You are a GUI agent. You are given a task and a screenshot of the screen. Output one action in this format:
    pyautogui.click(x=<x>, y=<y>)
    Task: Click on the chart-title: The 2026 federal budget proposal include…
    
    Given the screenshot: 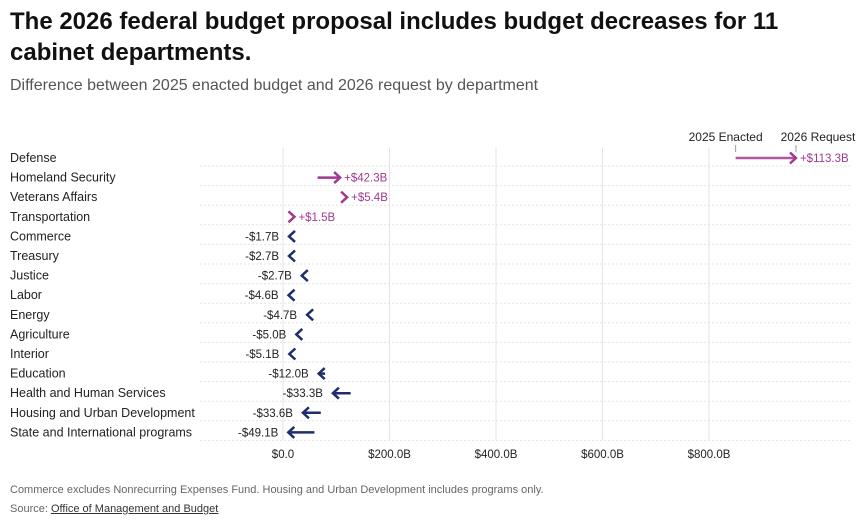 What is the action you would take?
    pyautogui.click(x=394, y=37)
    